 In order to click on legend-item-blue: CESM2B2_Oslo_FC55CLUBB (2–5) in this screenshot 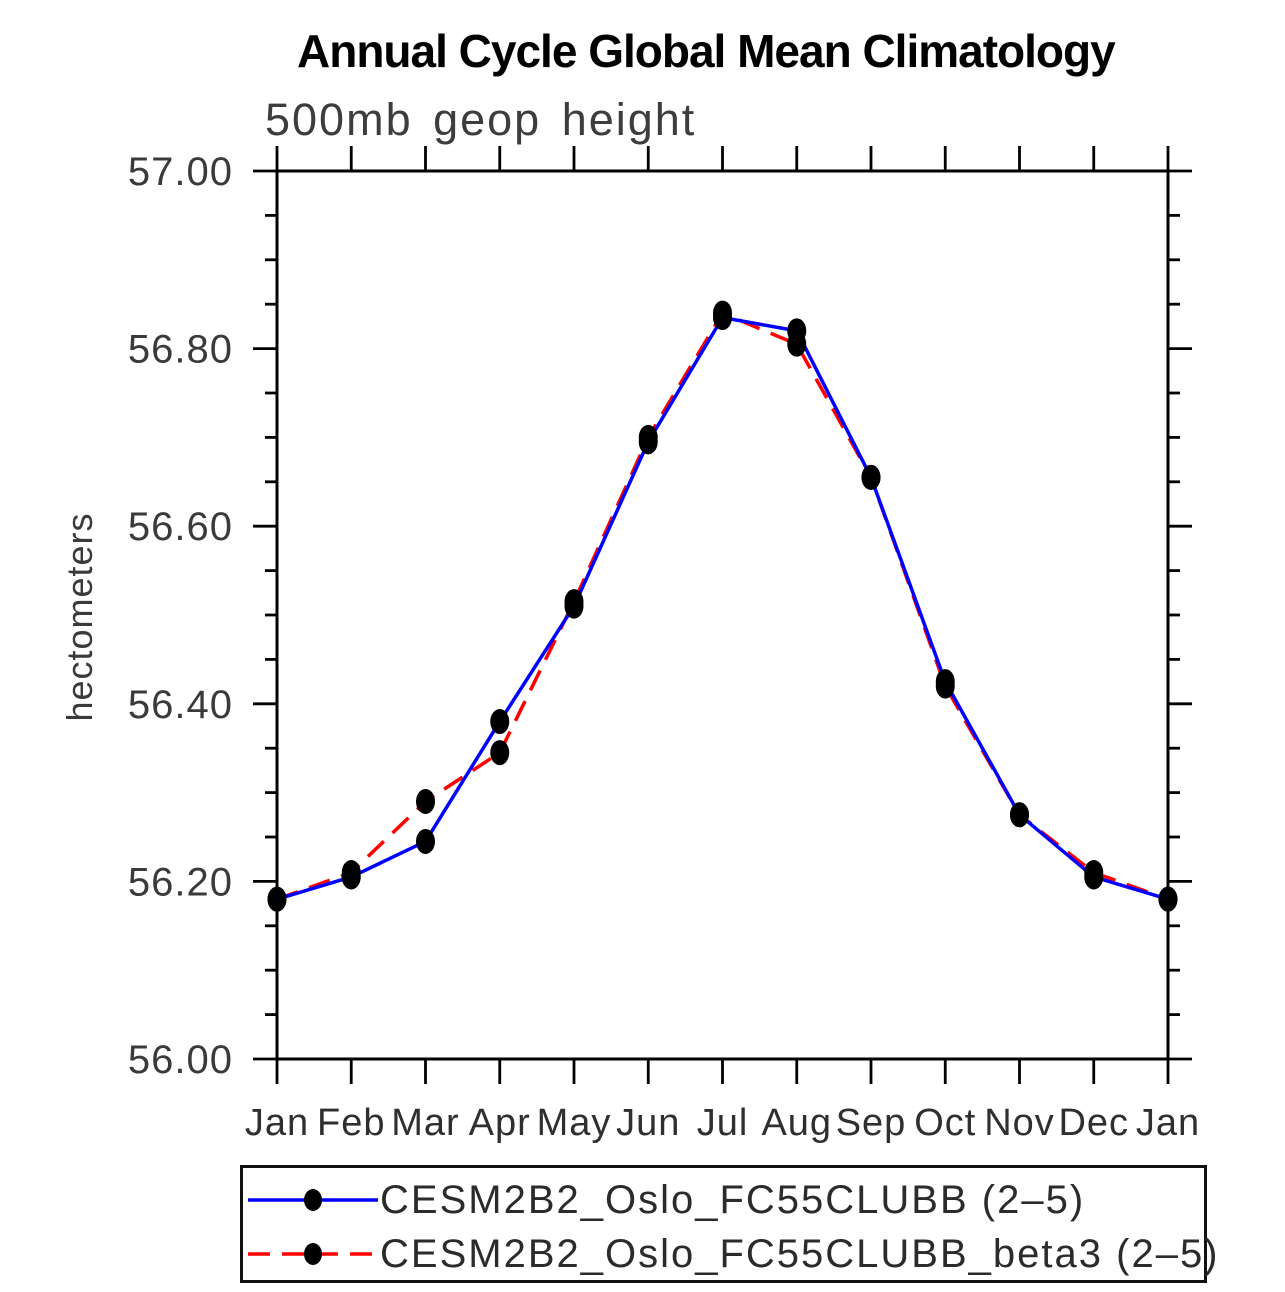, I will do `click(666, 1200)`.